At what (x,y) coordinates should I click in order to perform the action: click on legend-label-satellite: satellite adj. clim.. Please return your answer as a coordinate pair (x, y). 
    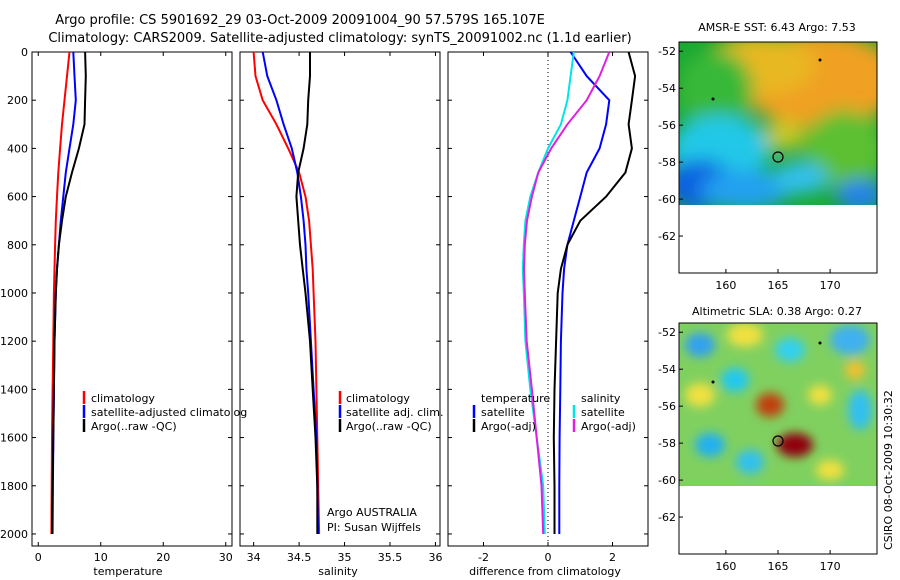
    Looking at the image, I should click on (394, 412).